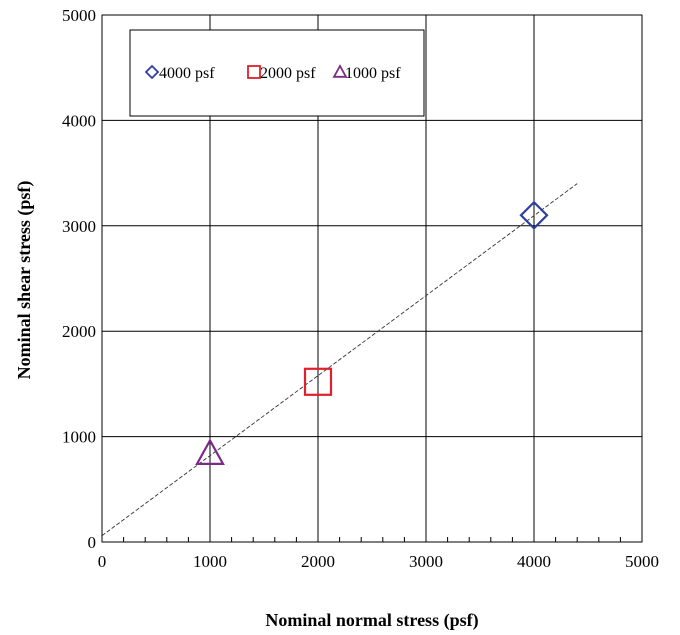  I want to click on y-tick-label: 3000, so click(79, 226).